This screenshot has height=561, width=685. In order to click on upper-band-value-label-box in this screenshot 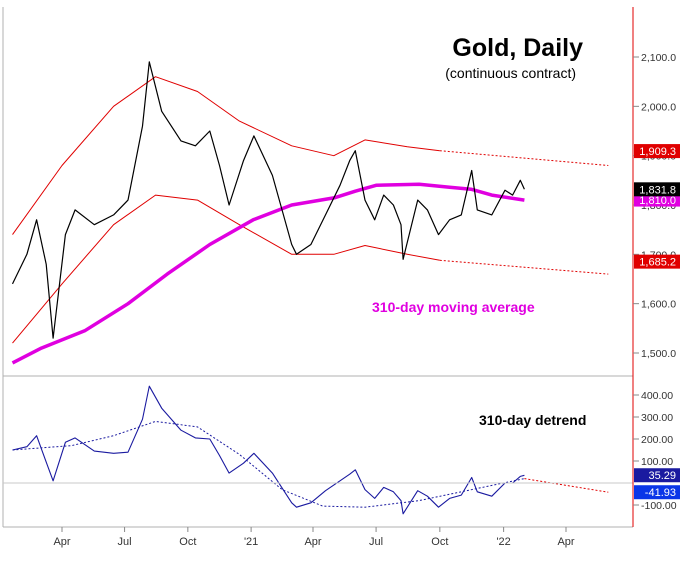, I will do `click(657, 151)`.